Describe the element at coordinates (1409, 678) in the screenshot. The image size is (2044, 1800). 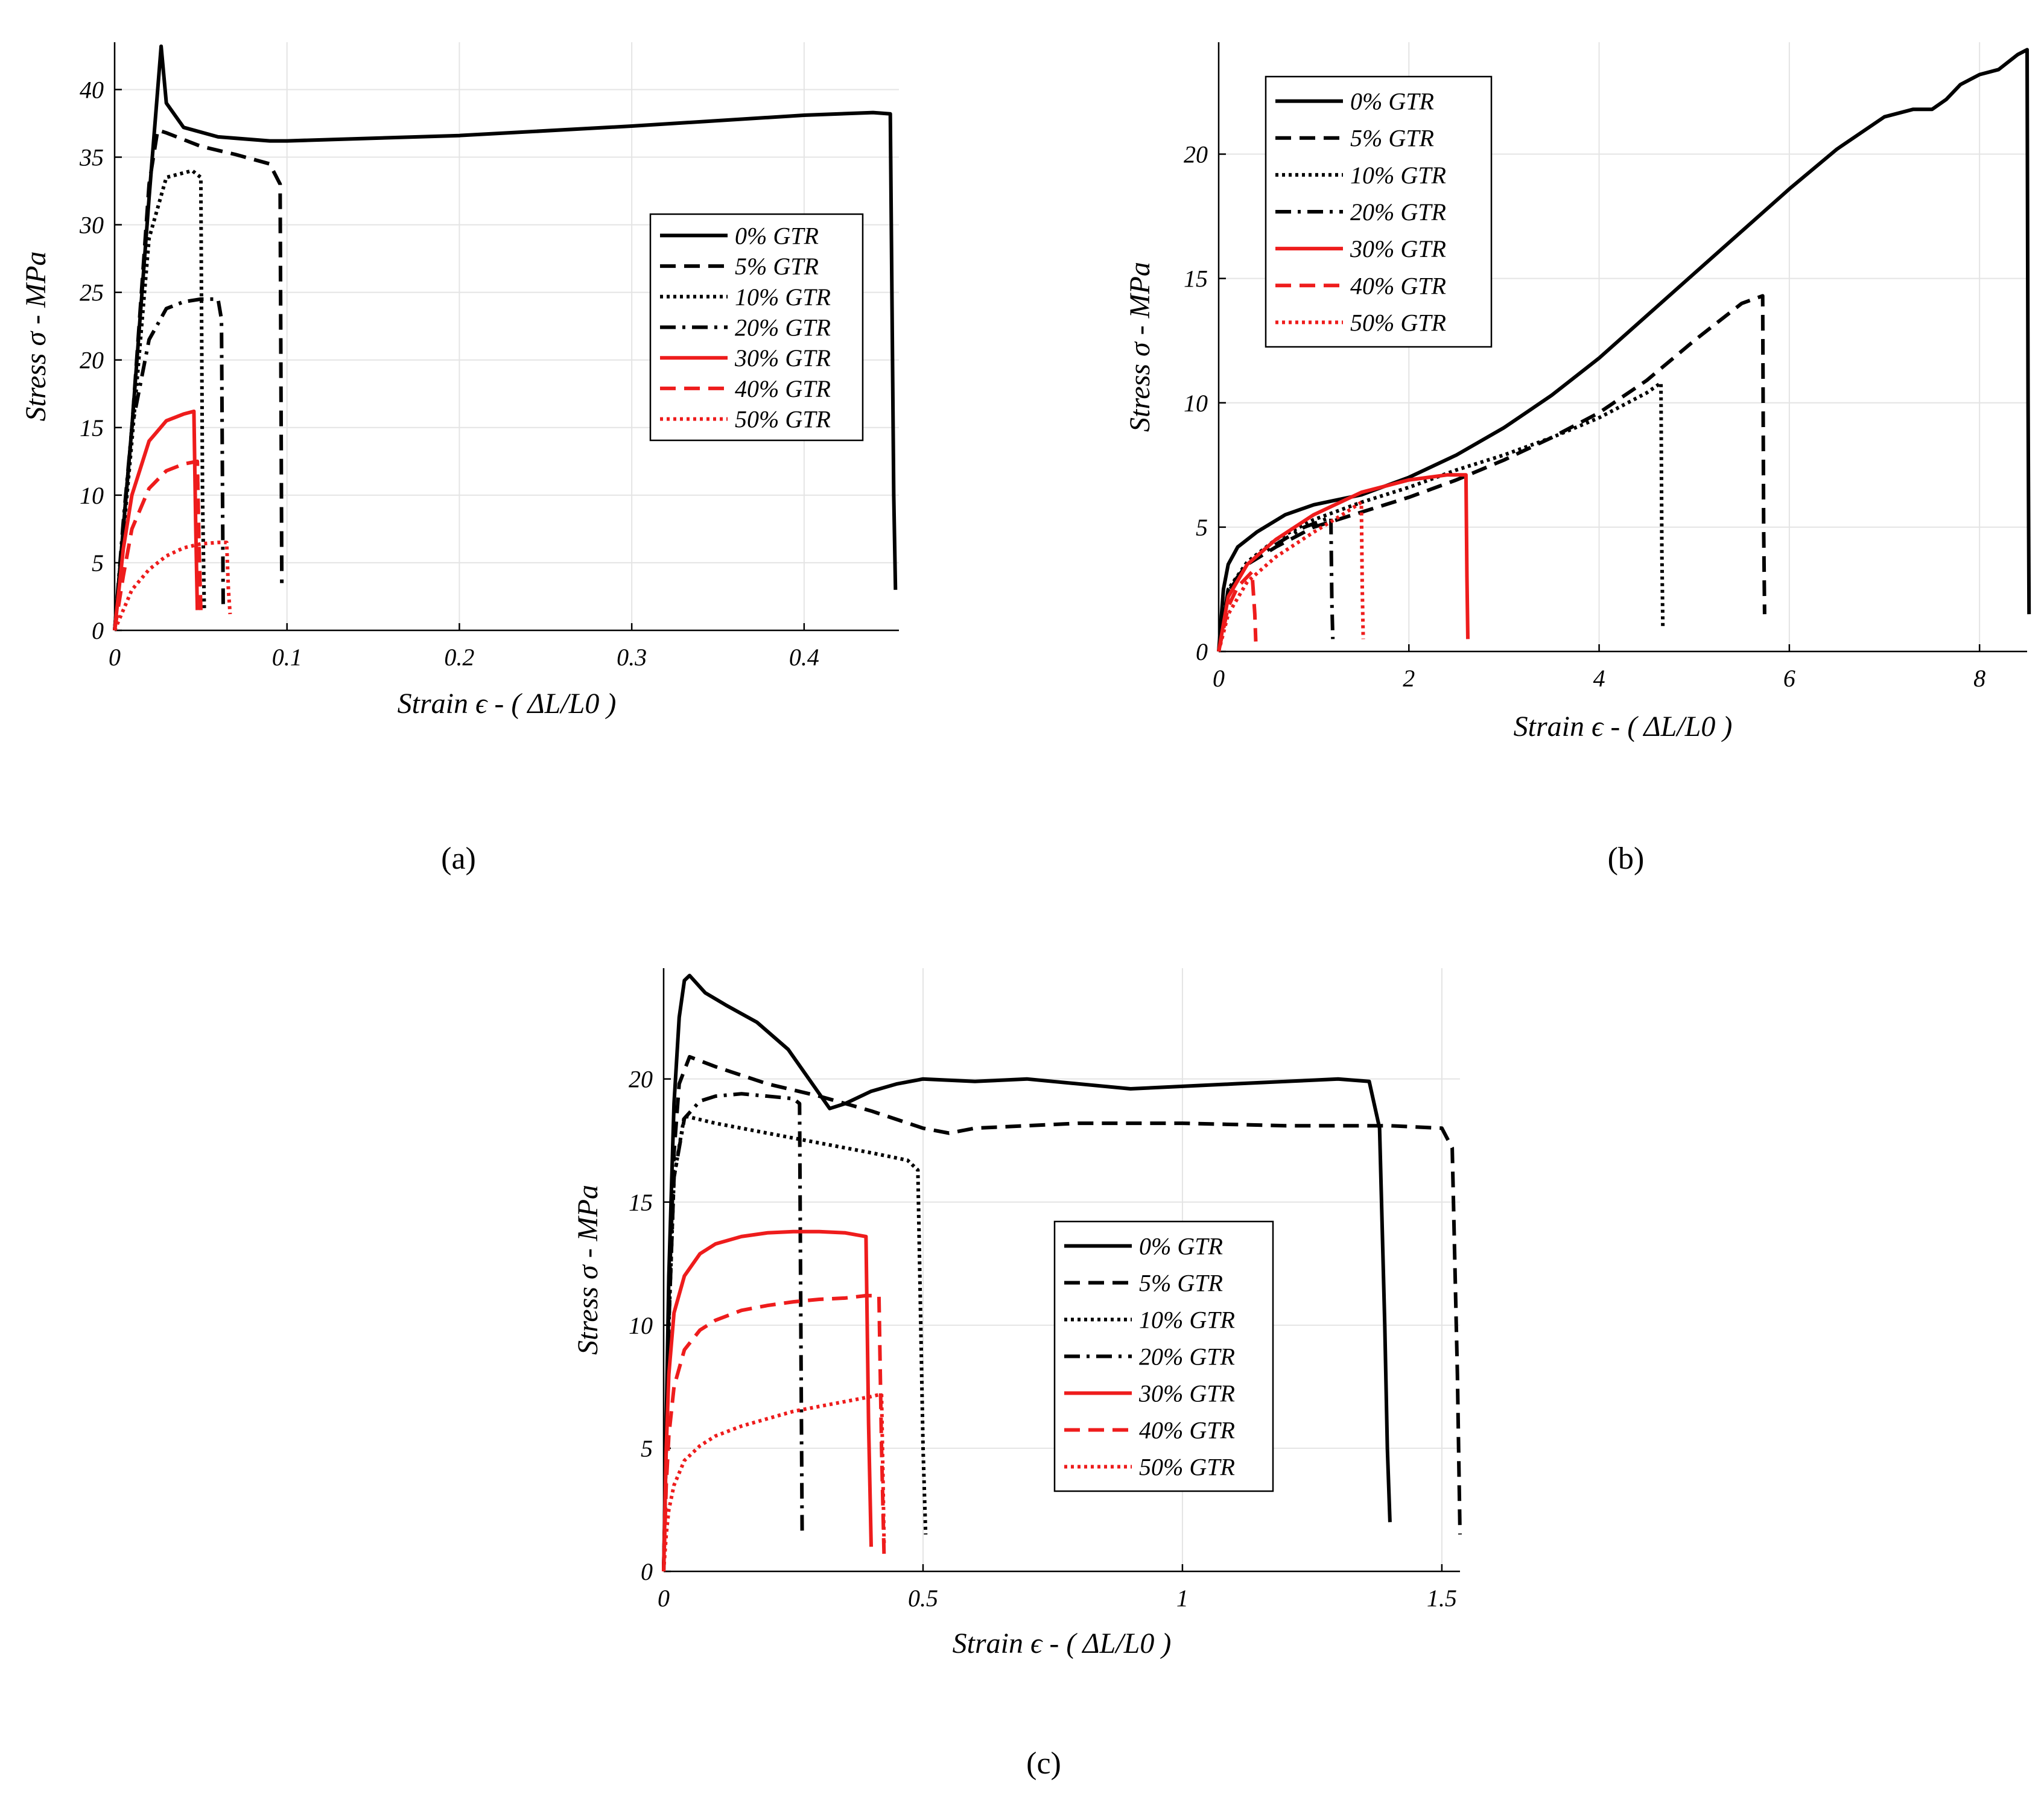
I see `x-tick-label: 2` at that location.